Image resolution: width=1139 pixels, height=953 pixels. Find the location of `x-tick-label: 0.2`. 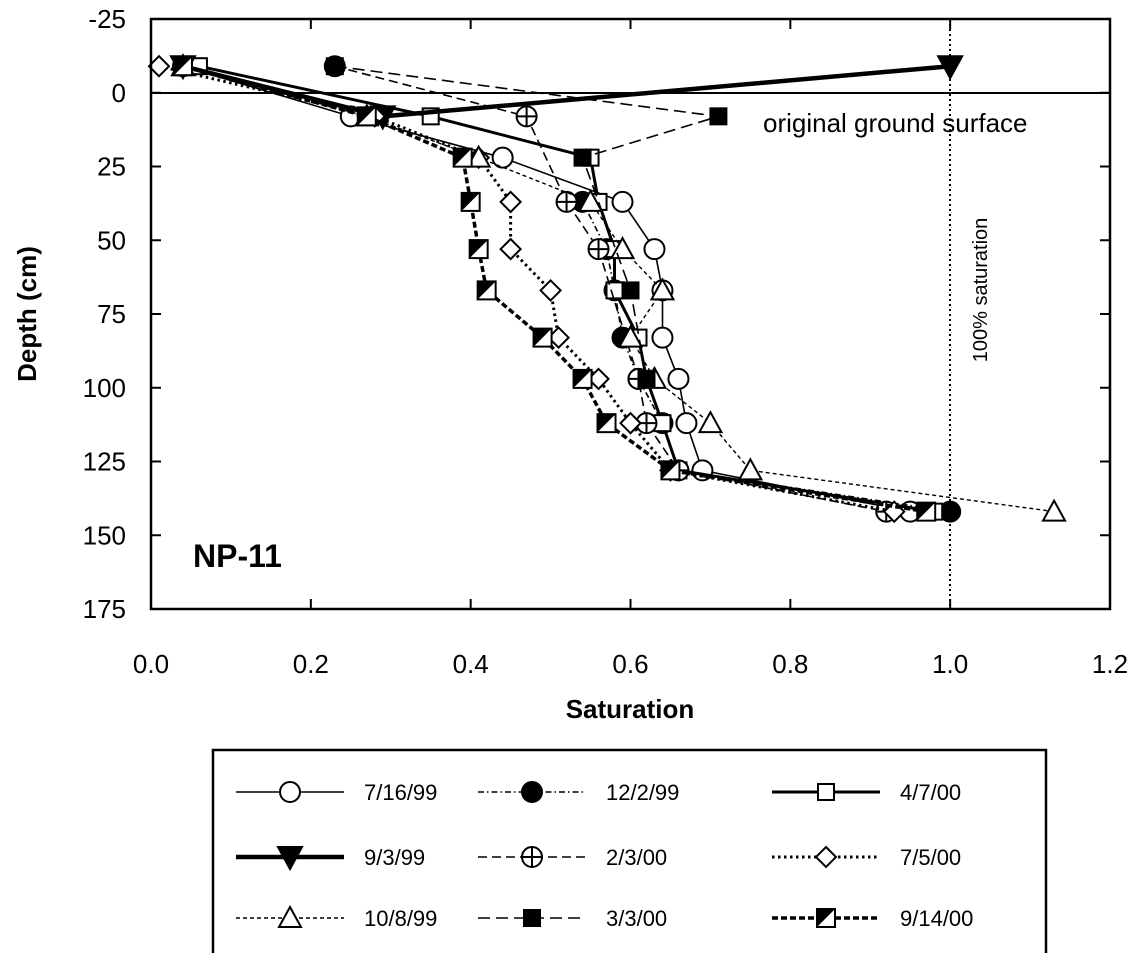

x-tick-label: 0.2 is located at coordinates (311, 664).